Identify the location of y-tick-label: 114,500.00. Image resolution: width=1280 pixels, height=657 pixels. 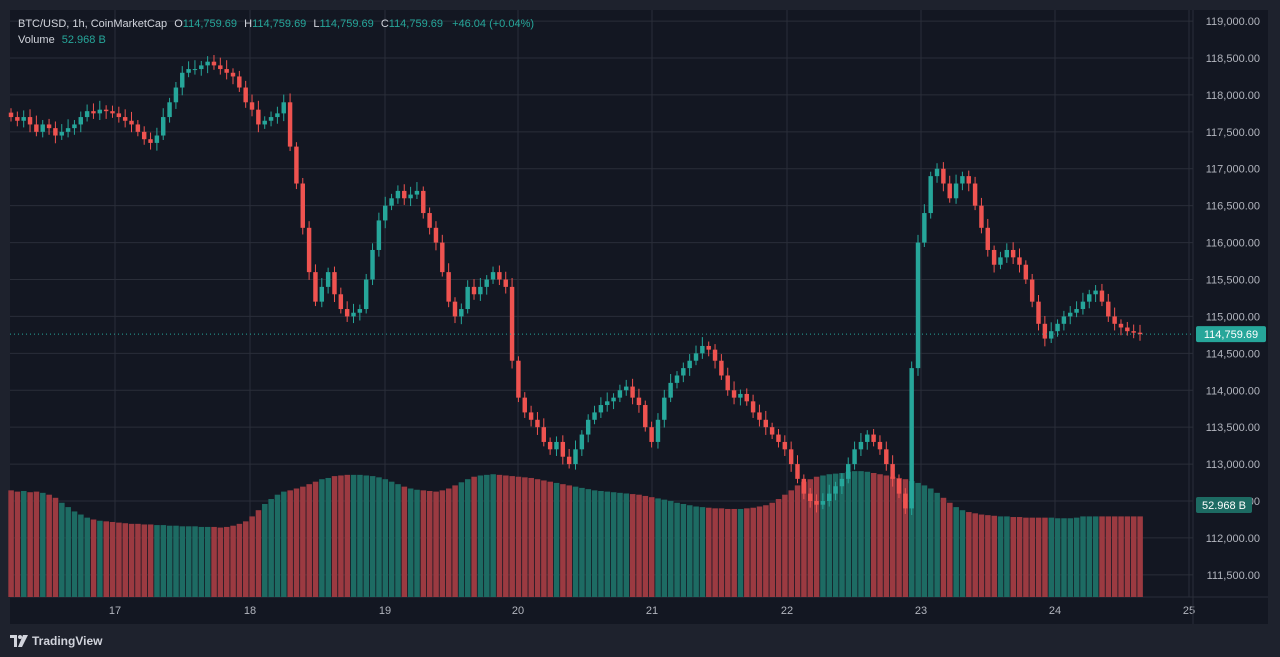
(1233, 354).